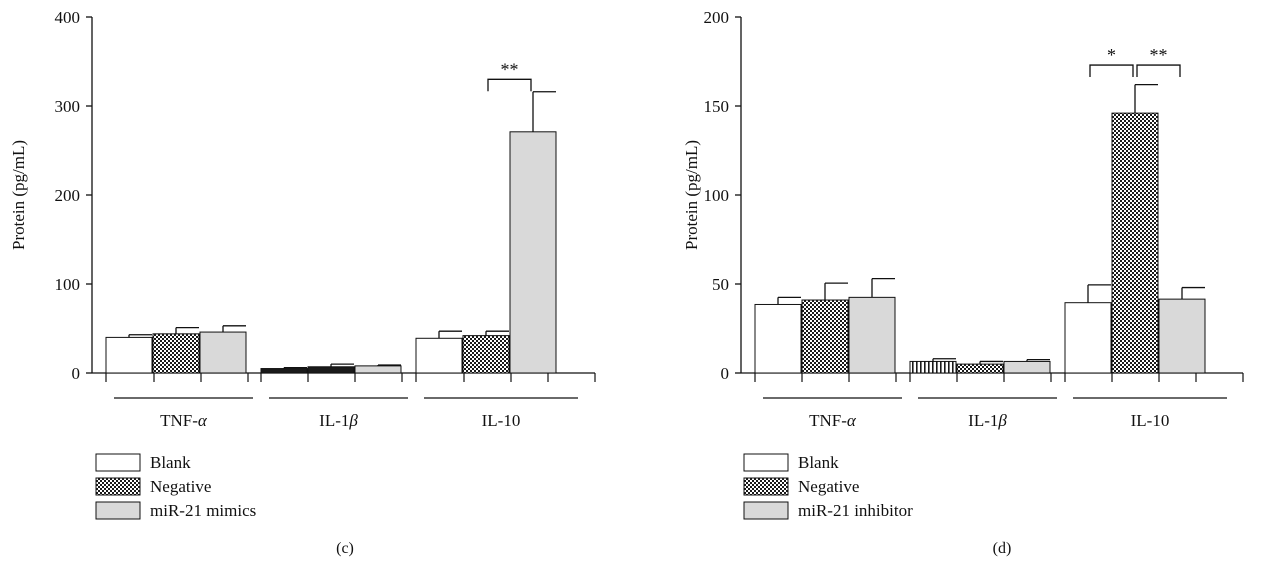  What do you see at coordinates (1002, 548) in the screenshot?
I see `panel-label: (d)` at bounding box center [1002, 548].